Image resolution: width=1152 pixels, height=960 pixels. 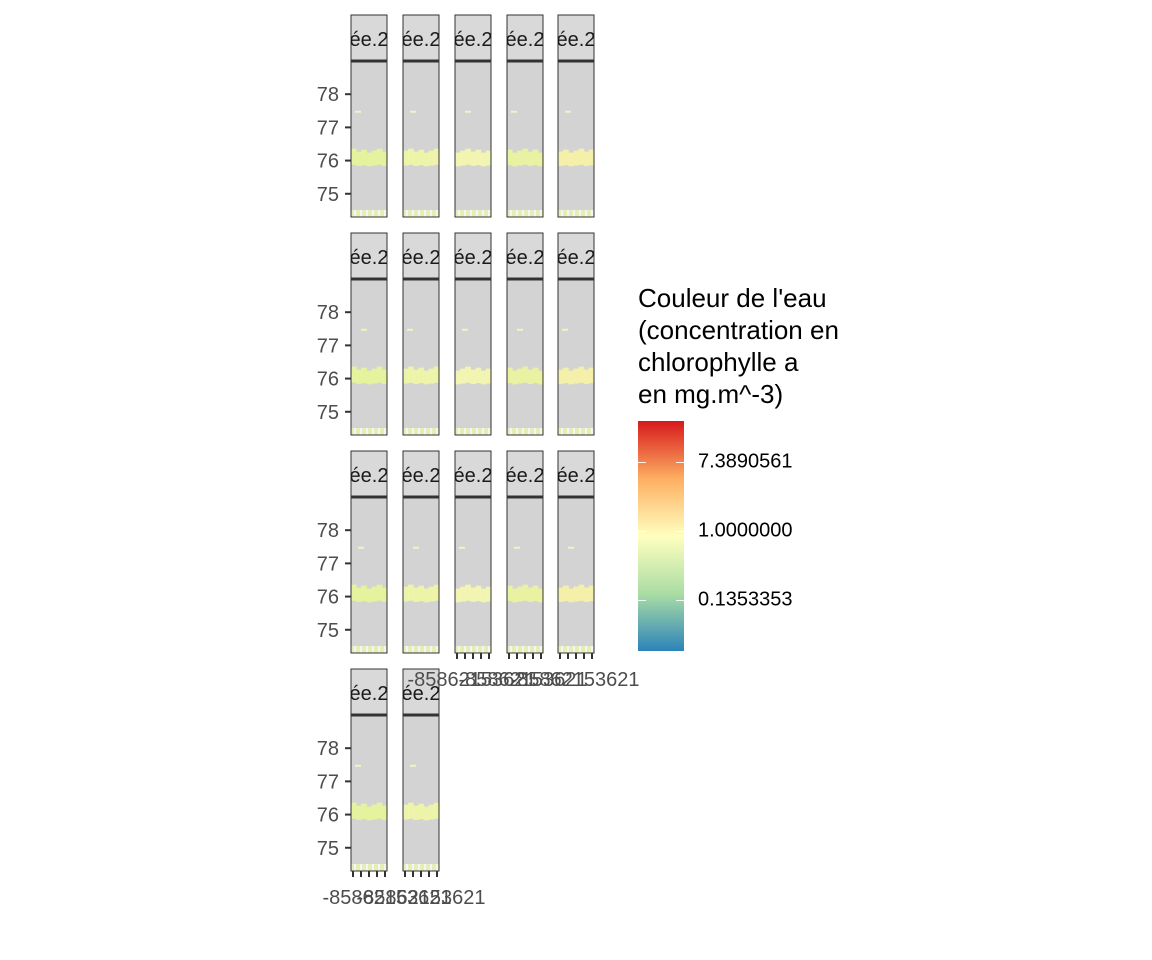 I want to click on facet-panel: ée.2 75 76 77 78, so click(x=352, y=772).